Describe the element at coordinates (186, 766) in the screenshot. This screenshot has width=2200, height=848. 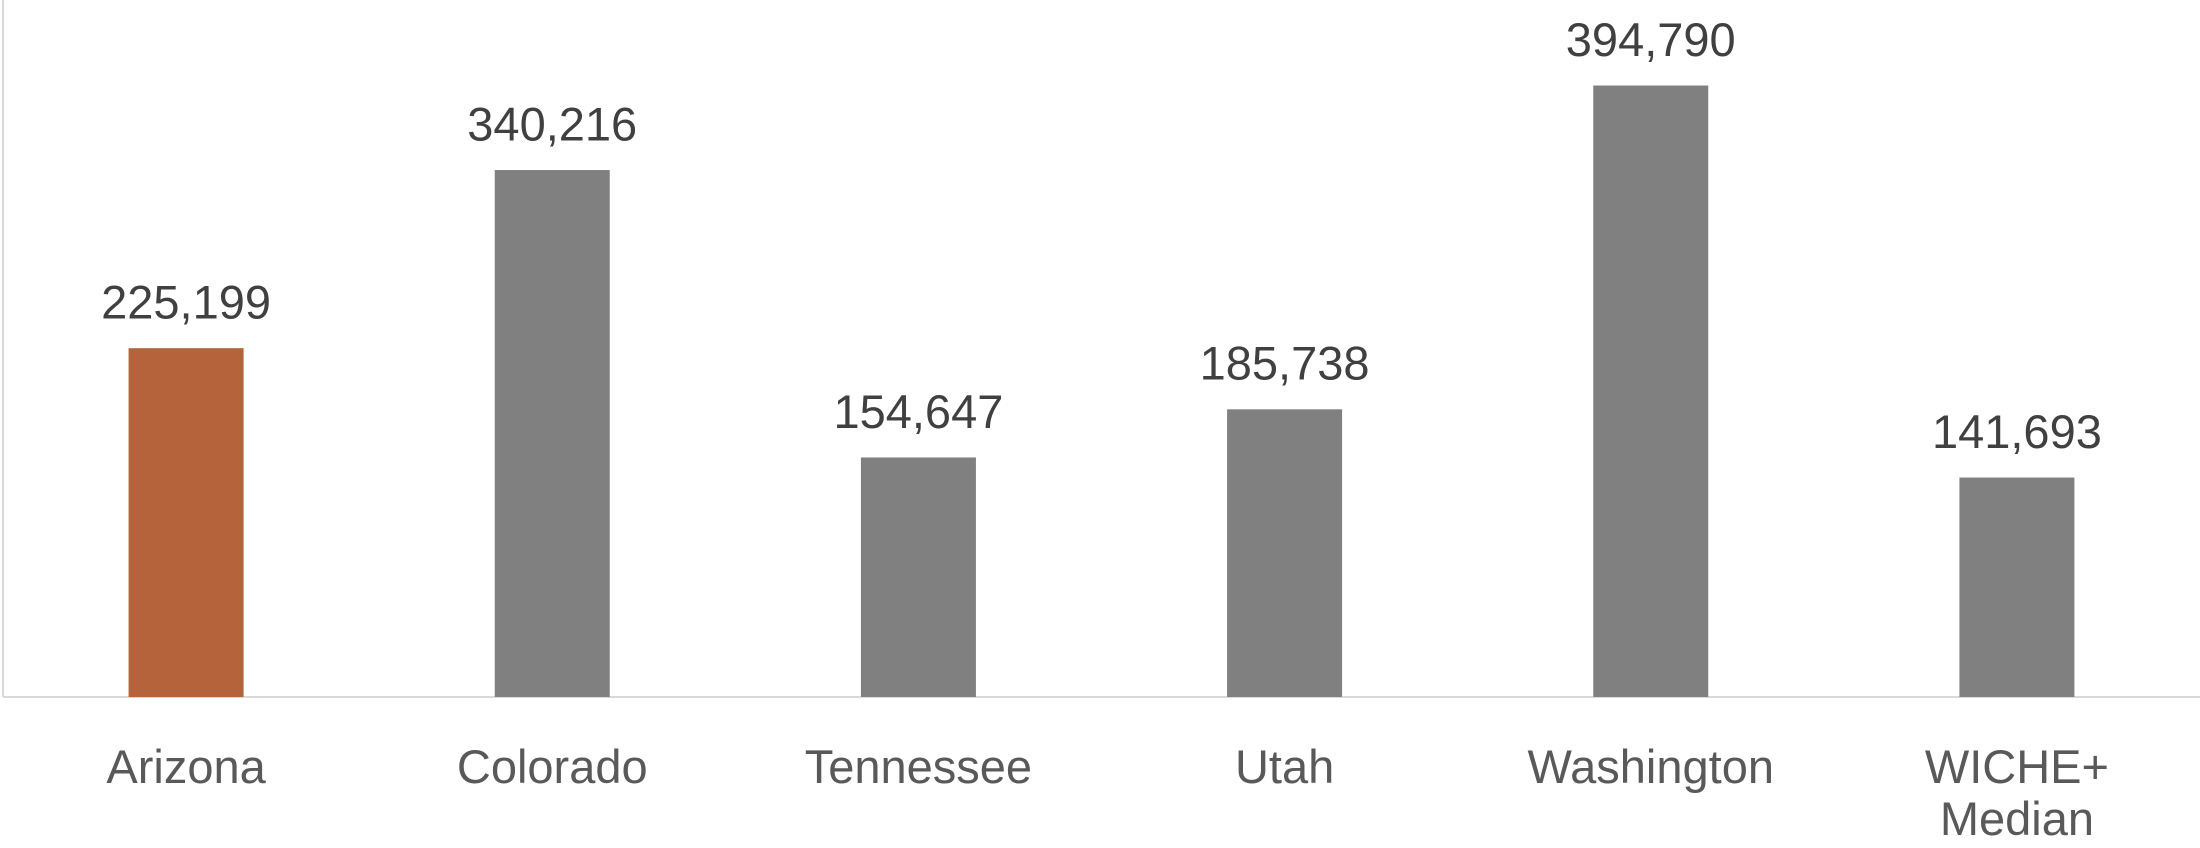
I see `x-tick-label: Arizona` at that location.